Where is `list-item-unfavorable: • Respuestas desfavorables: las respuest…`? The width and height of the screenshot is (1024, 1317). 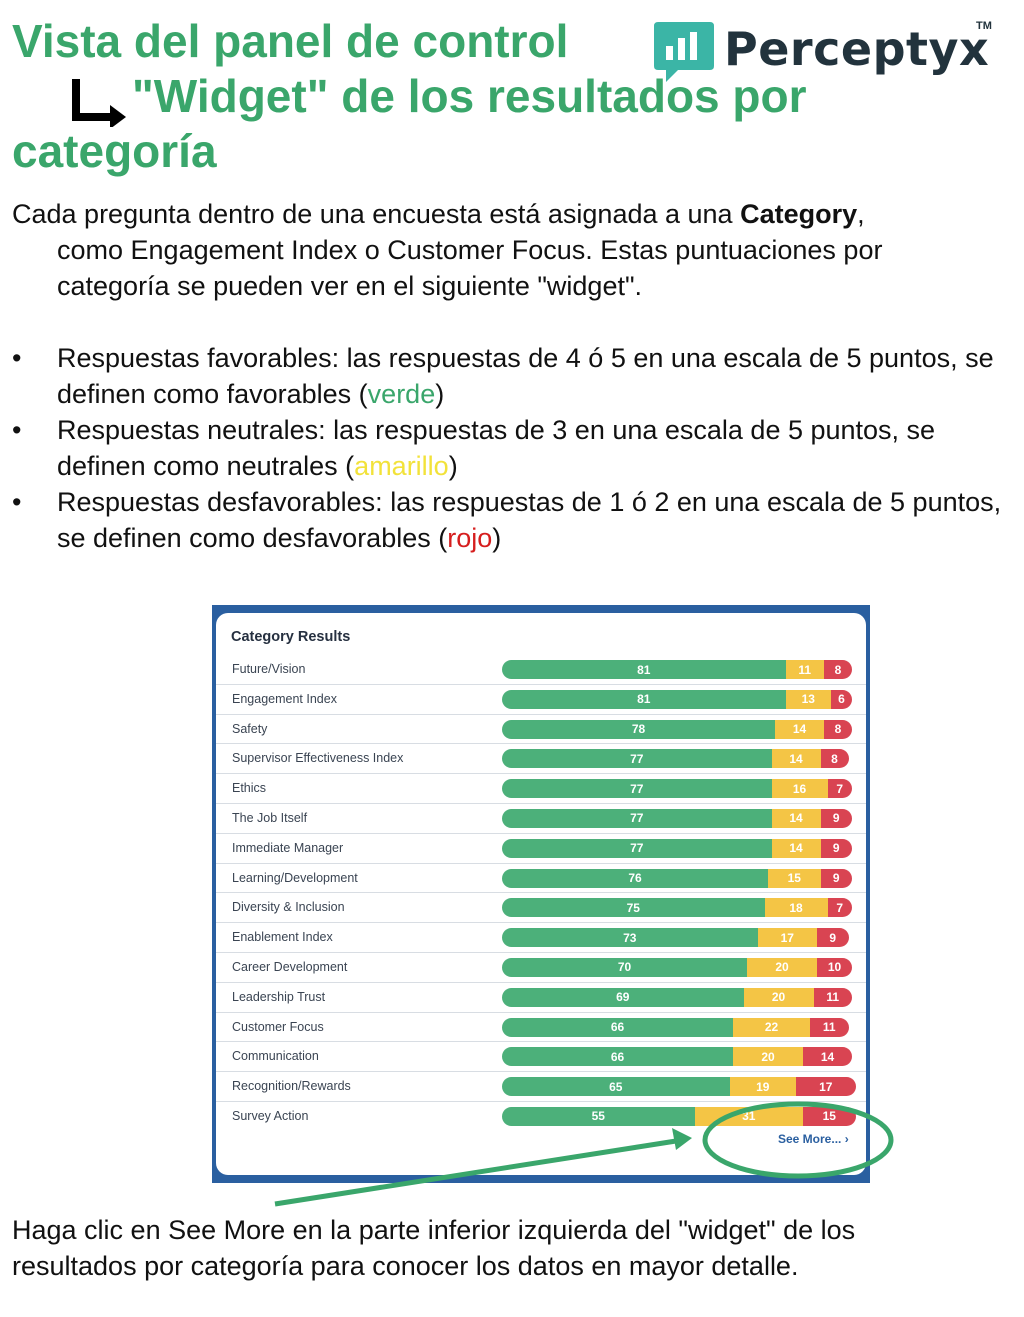
list-item-unfavorable: • Respuestas desfavorables: las respuest… is located at coordinates (512, 520).